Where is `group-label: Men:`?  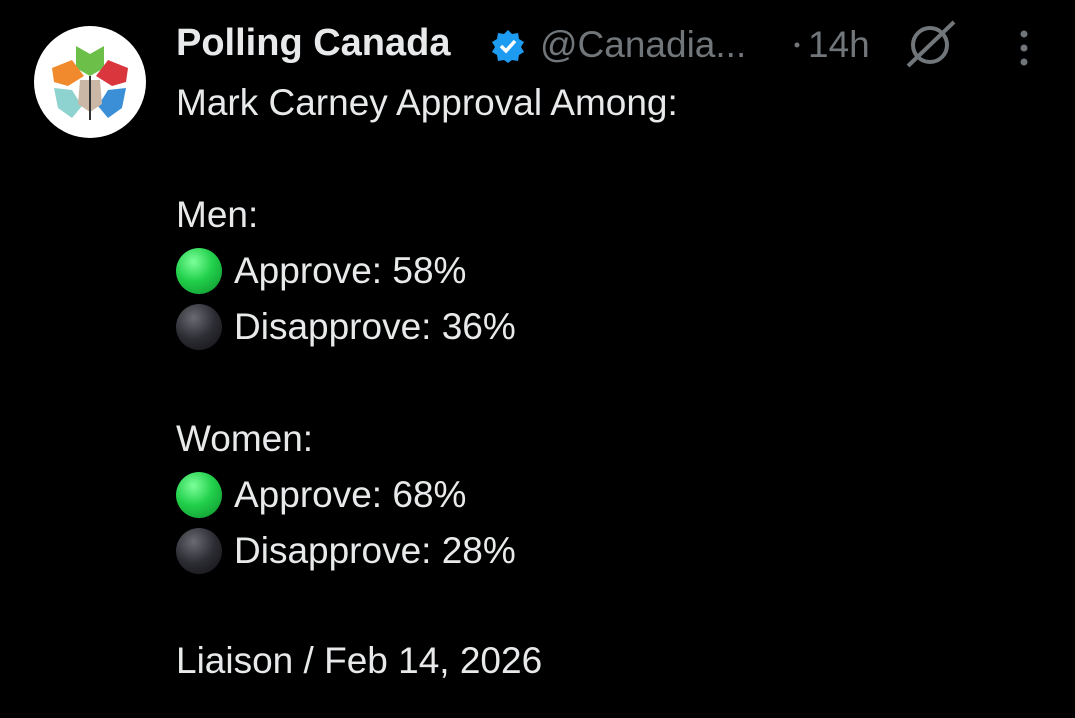
group-label: Men: is located at coordinates (217, 214).